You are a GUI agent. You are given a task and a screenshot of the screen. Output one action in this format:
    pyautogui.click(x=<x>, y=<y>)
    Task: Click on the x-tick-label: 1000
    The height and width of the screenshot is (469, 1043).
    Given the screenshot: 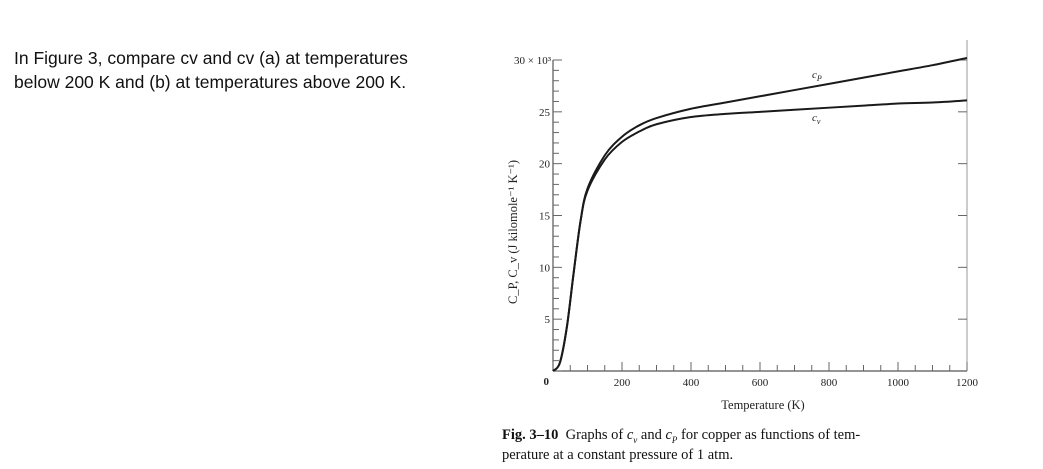 What is the action you would take?
    pyautogui.click(x=898, y=383)
    